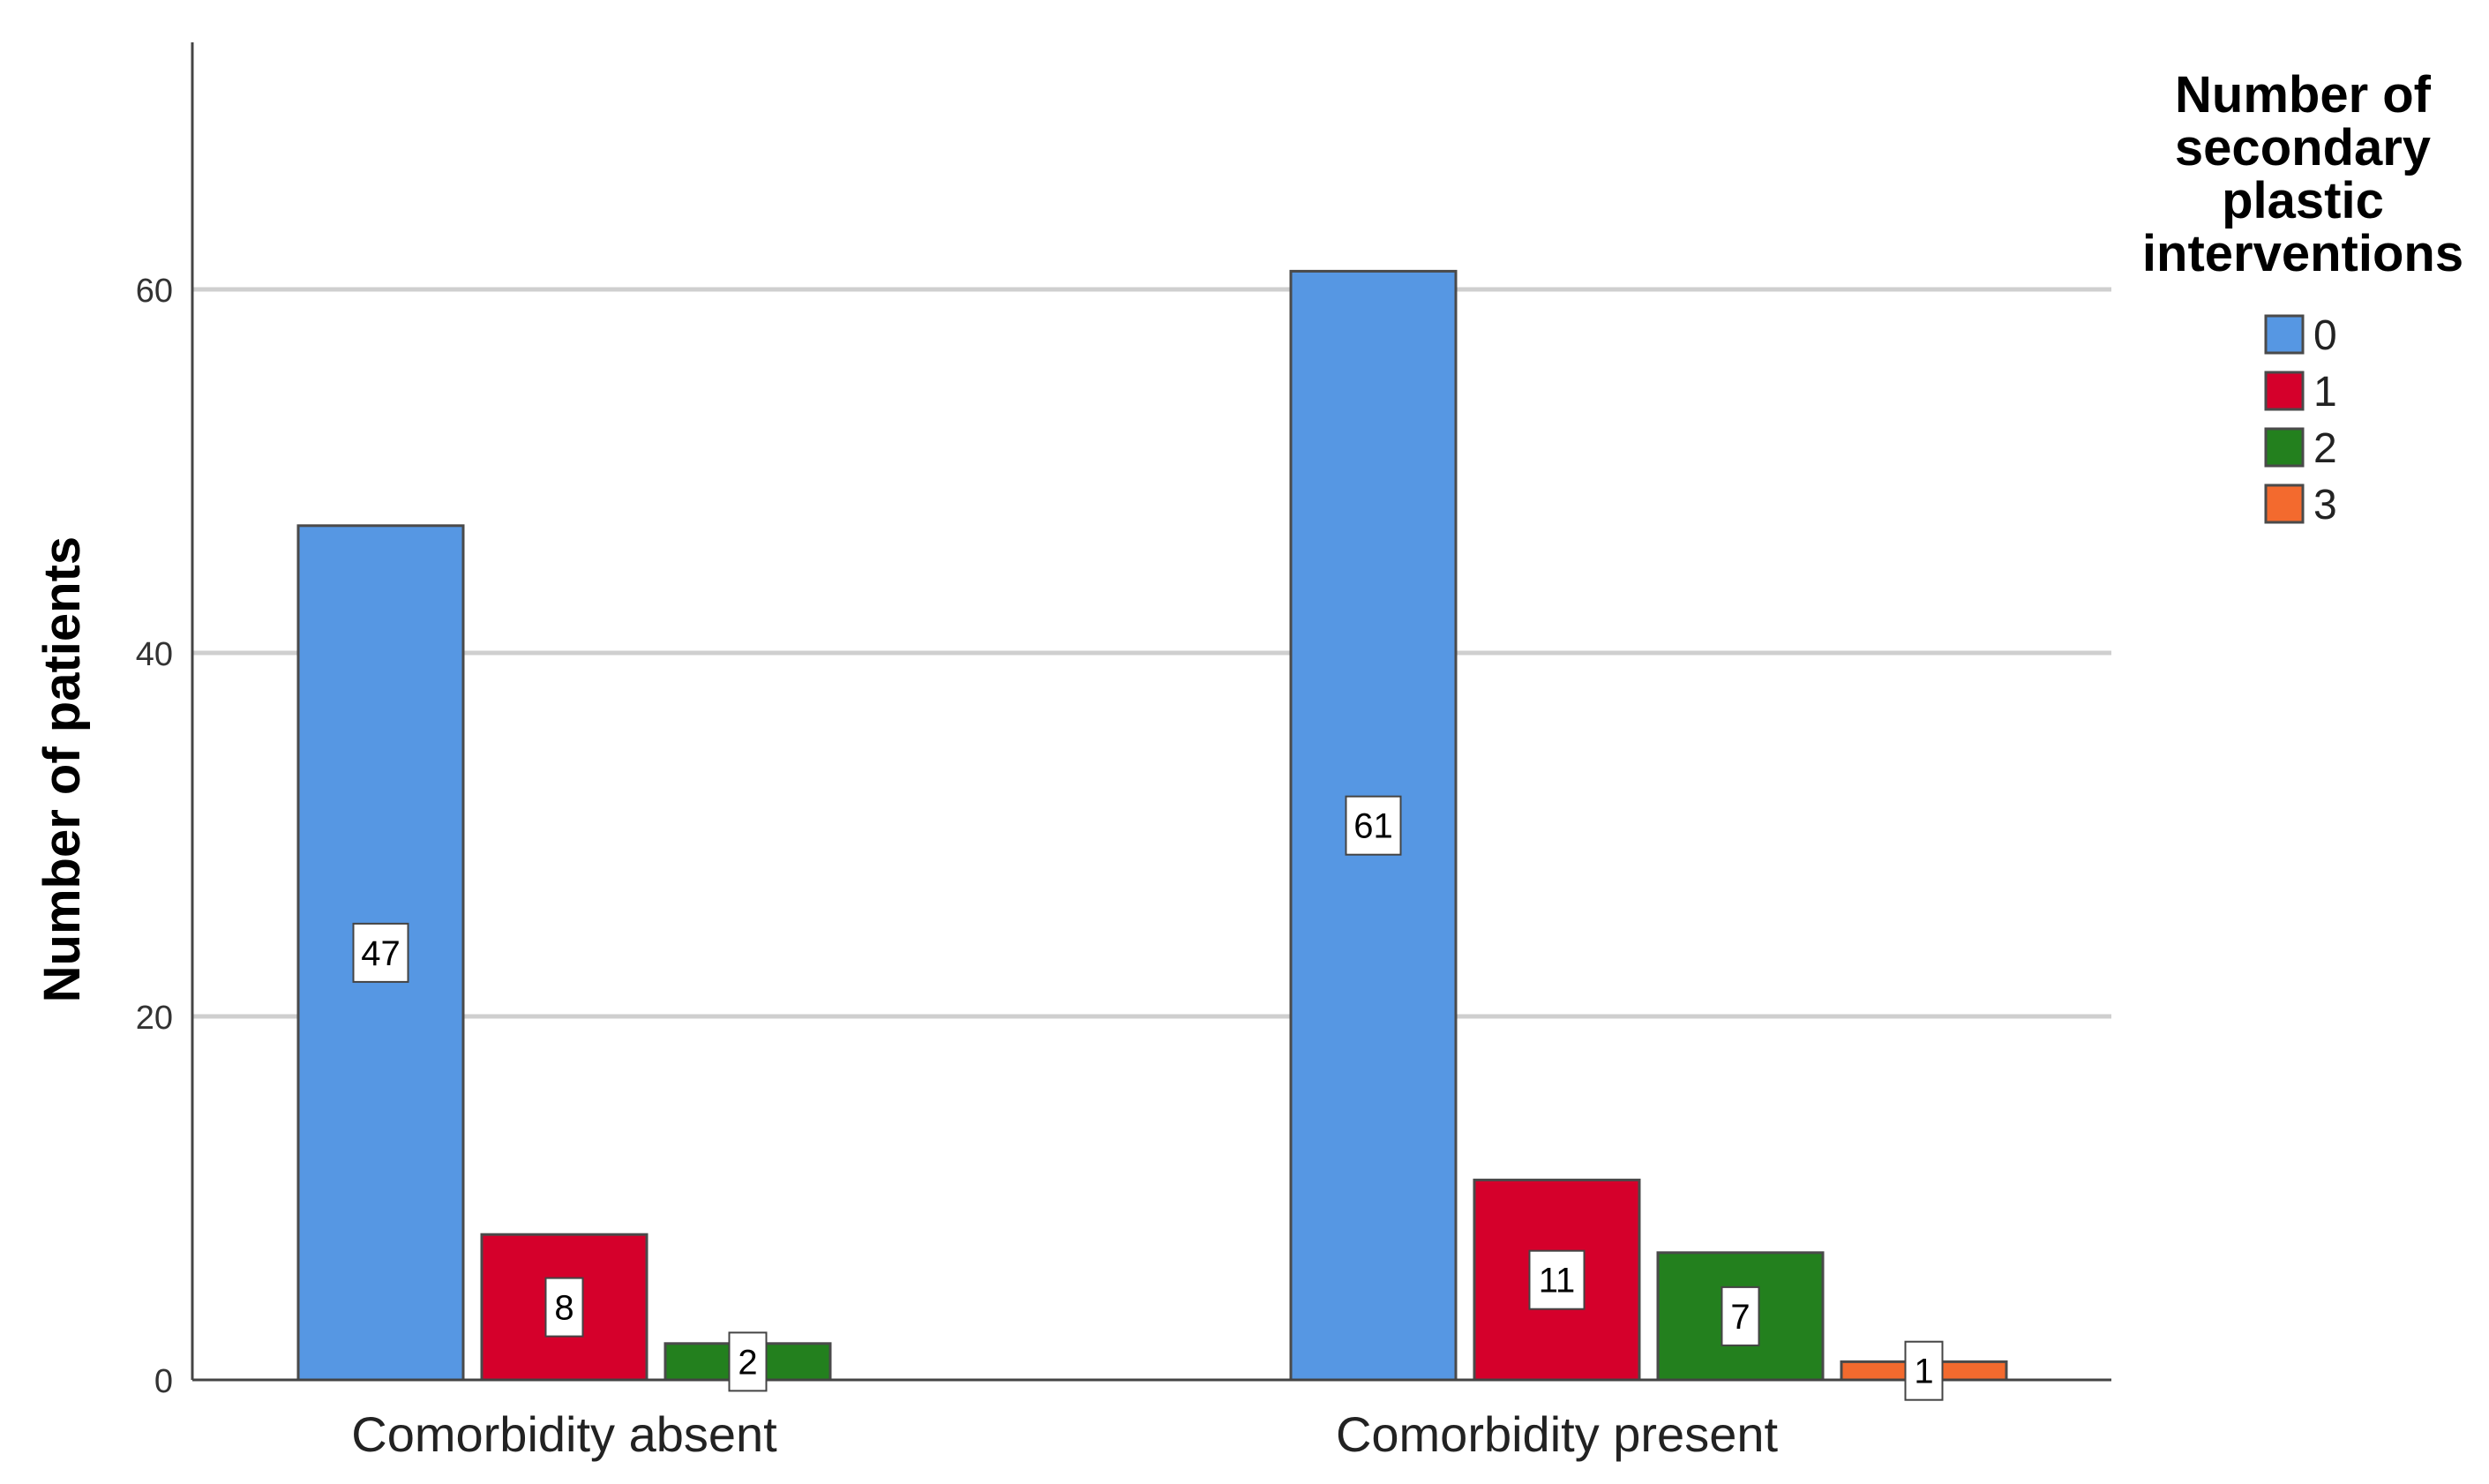  What do you see at coordinates (2303, 200) in the screenshot?
I see `legend-title-line-2: plastic` at bounding box center [2303, 200].